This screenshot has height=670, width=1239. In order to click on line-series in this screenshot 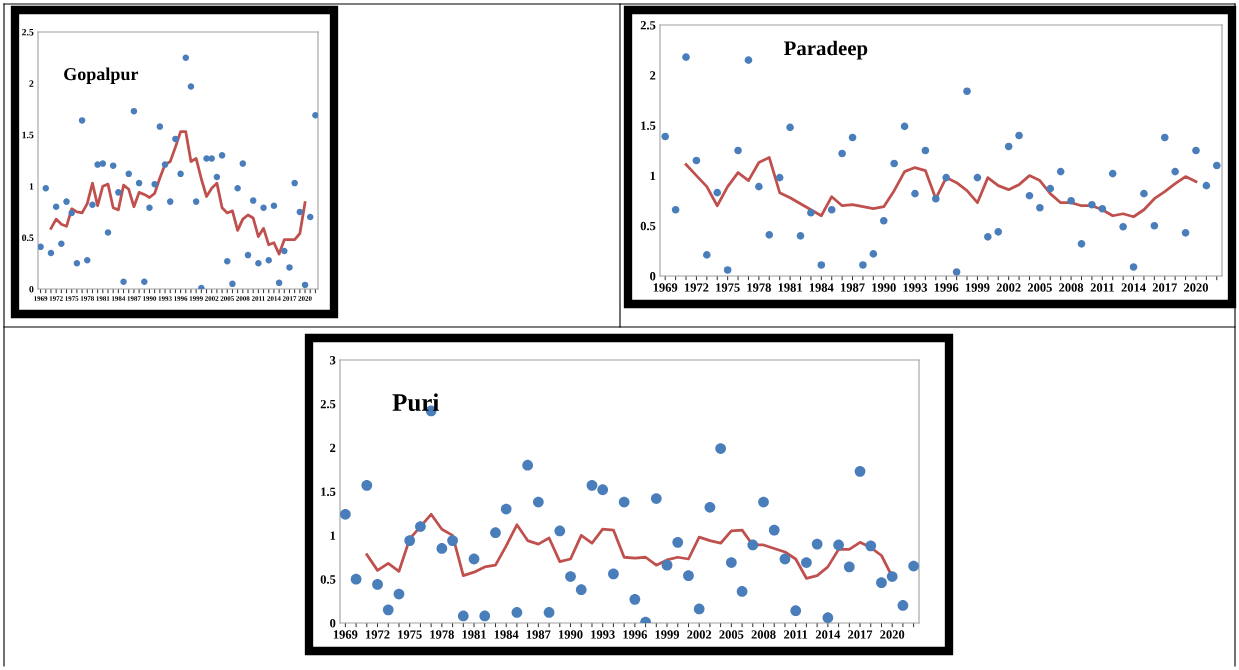, I will do `click(178, 193)`.